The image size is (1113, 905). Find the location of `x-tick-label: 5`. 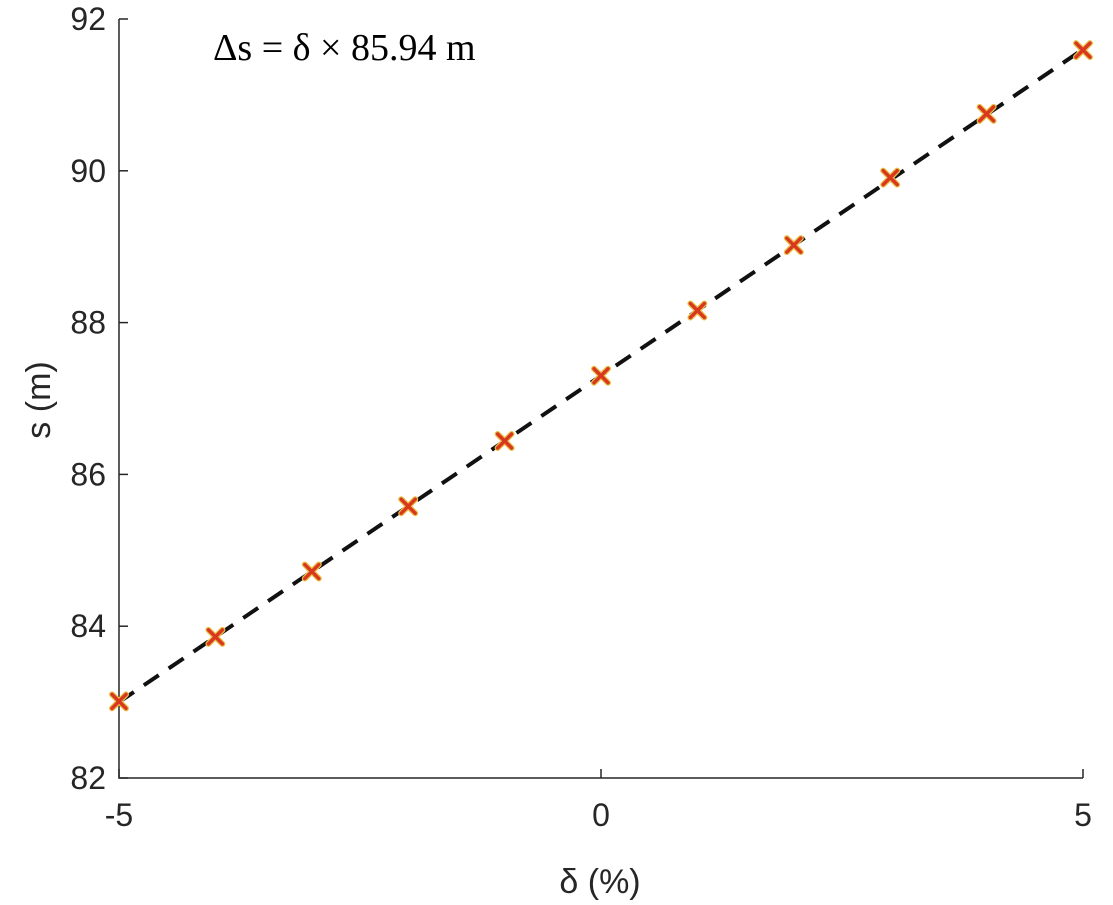

x-tick-label: 5 is located at coordinates (1083, 815).